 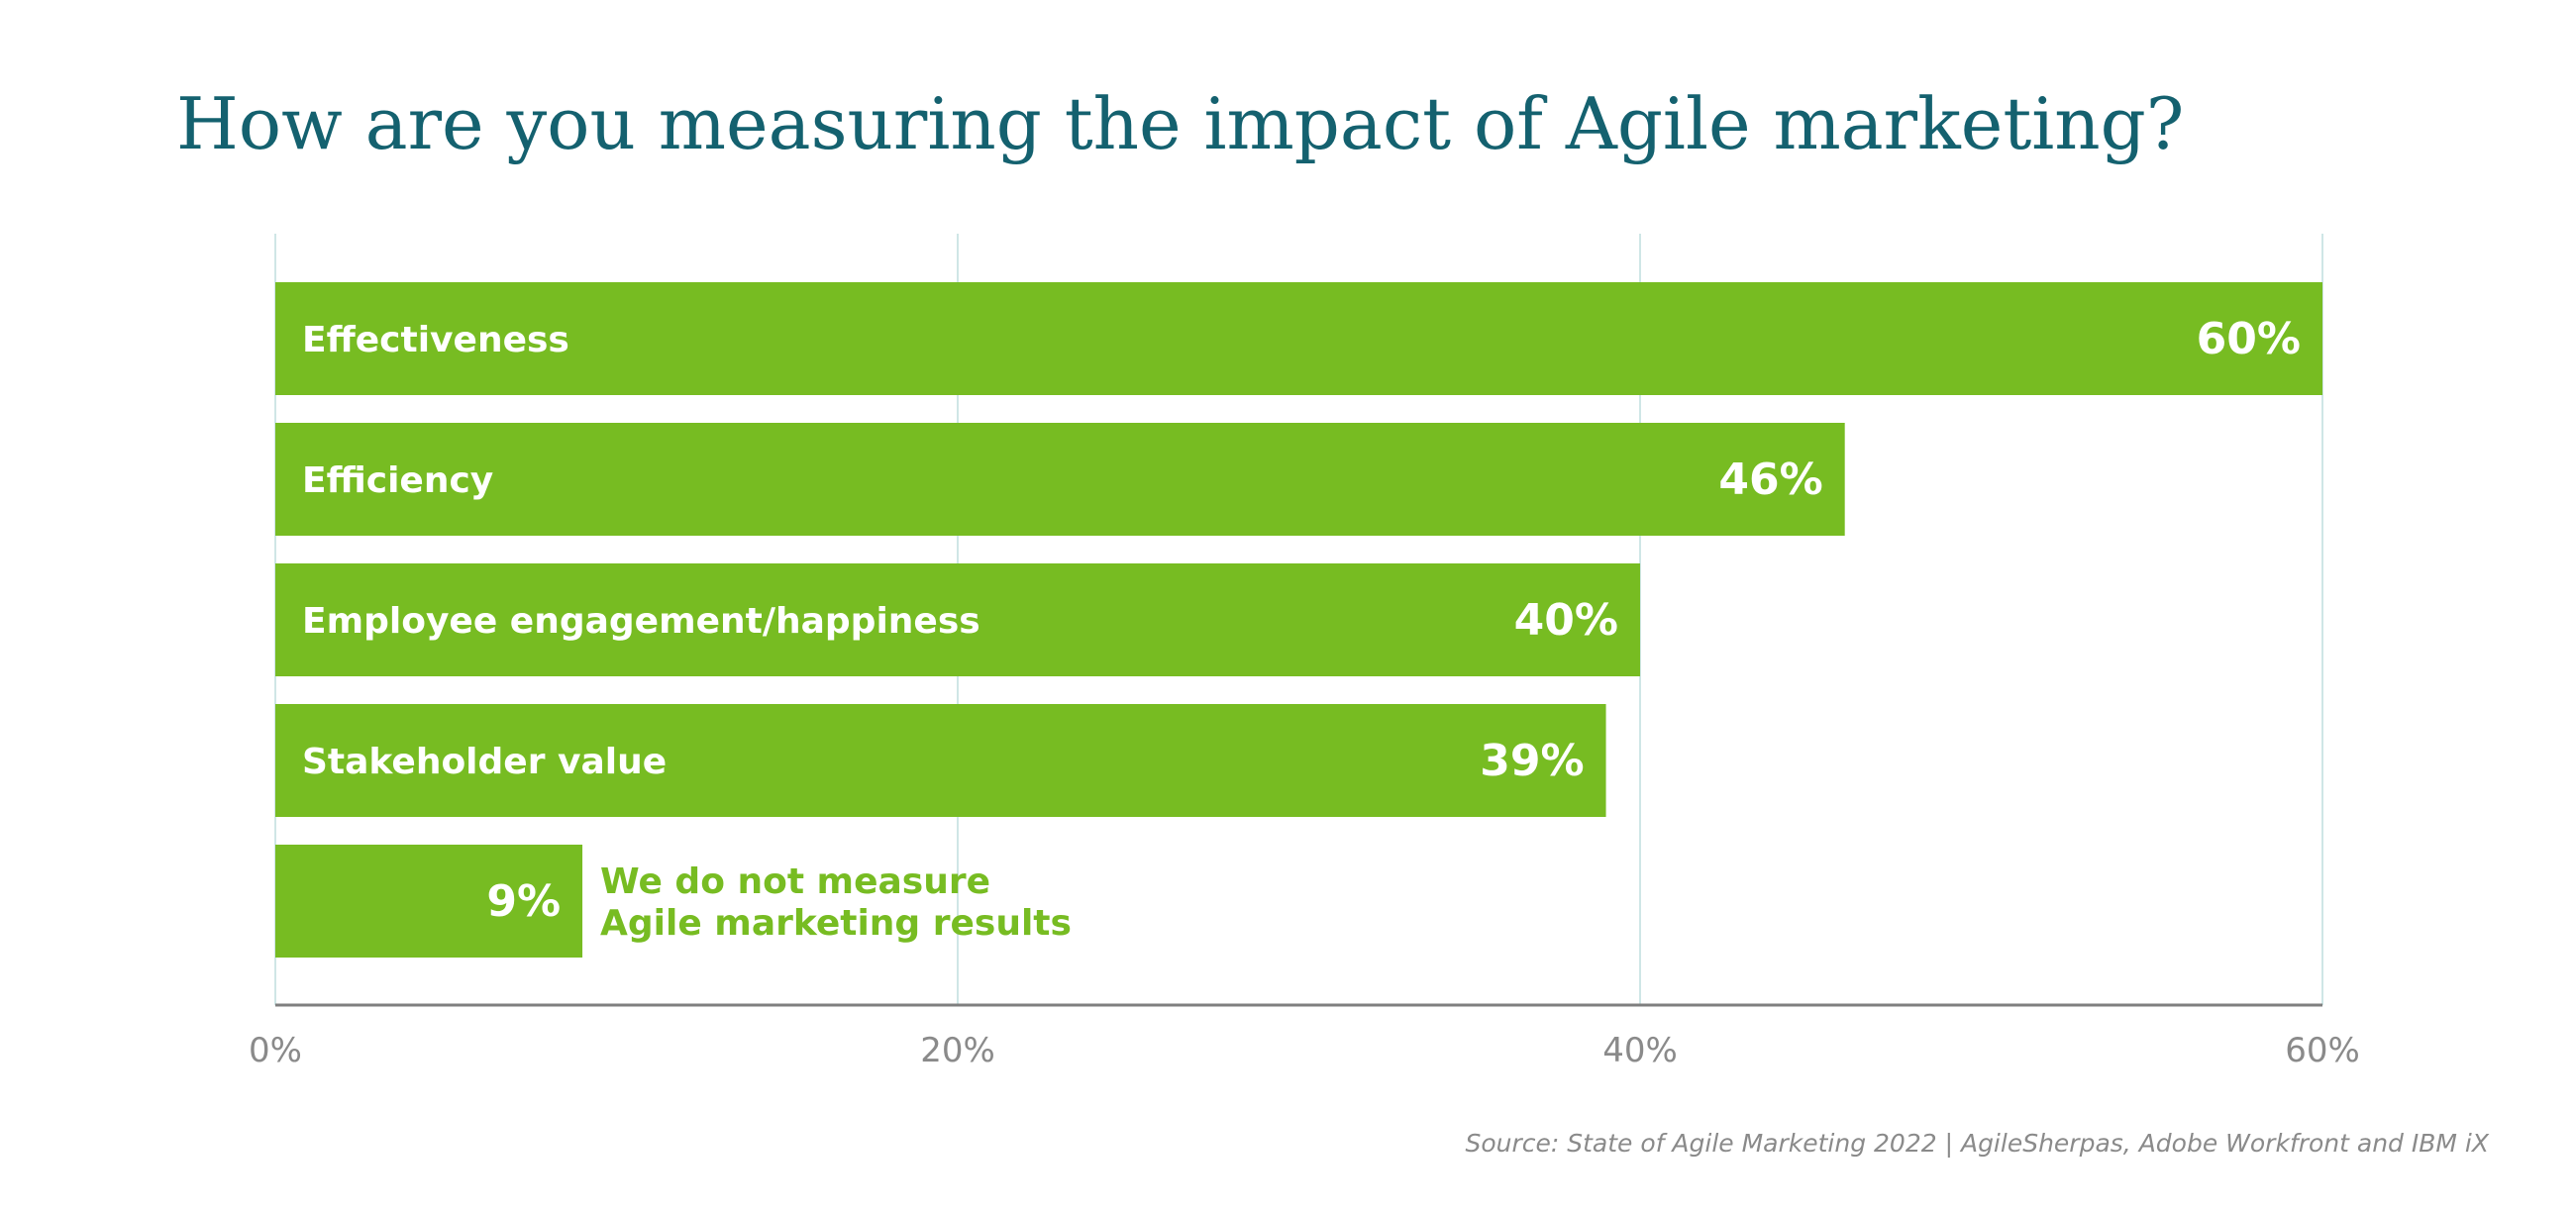 I want to click on bar-group: Stakeholder value 39%, so click(x=940, y=760).